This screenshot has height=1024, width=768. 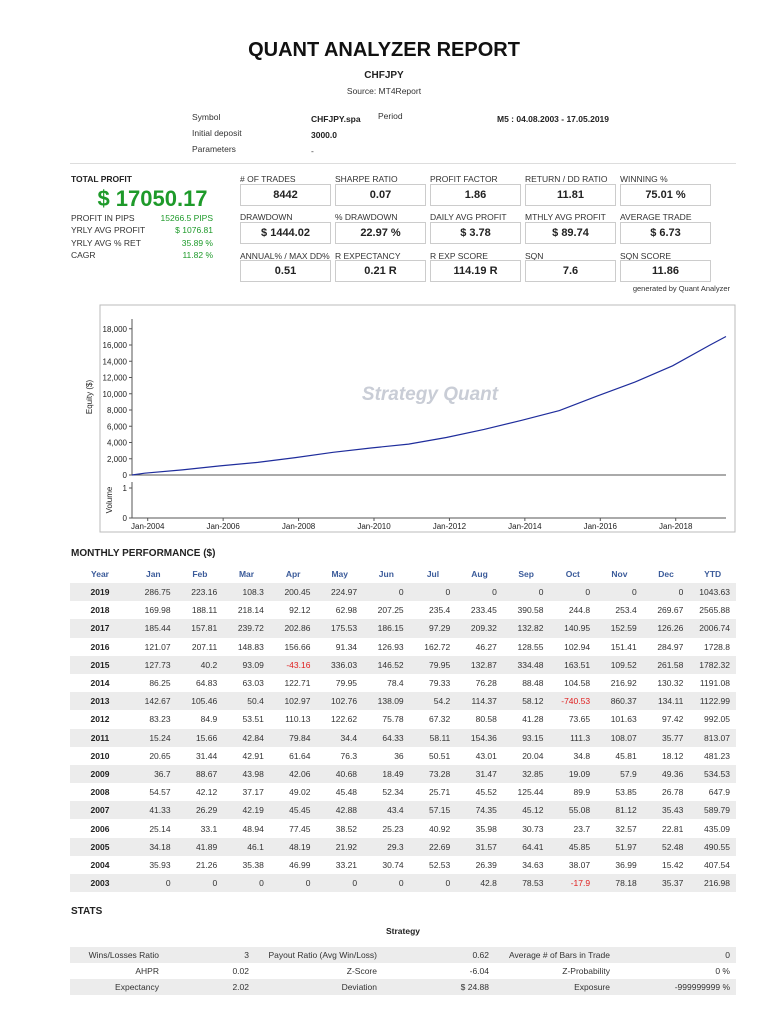 I want to click on x-tick-label: Jan-2004, so click(x=148, y=526).